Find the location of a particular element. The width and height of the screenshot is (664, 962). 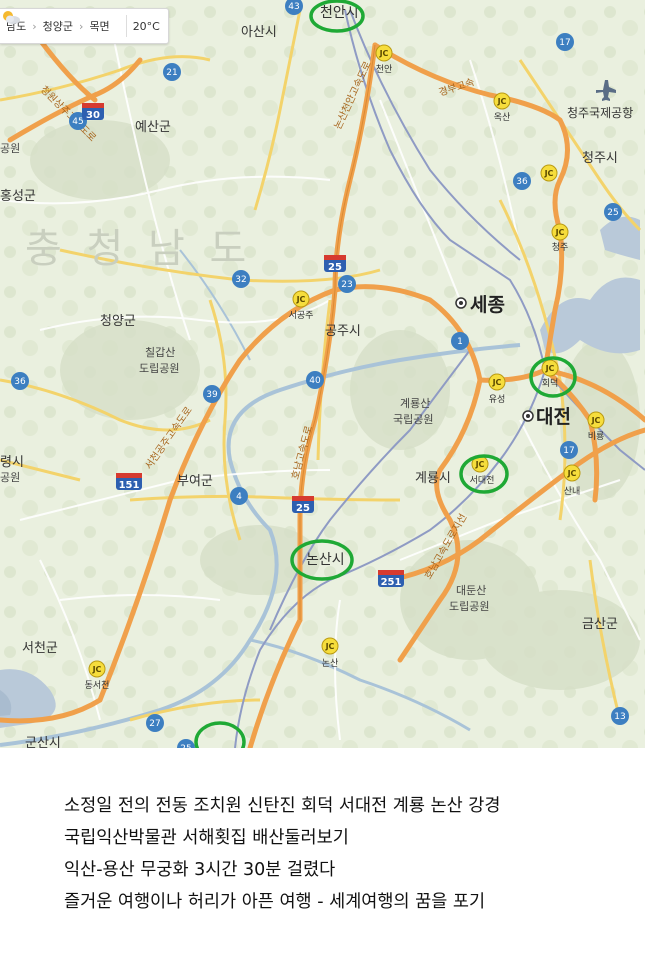

jc-seogongju: JC 서공주 is located at coordinates (301, 305).